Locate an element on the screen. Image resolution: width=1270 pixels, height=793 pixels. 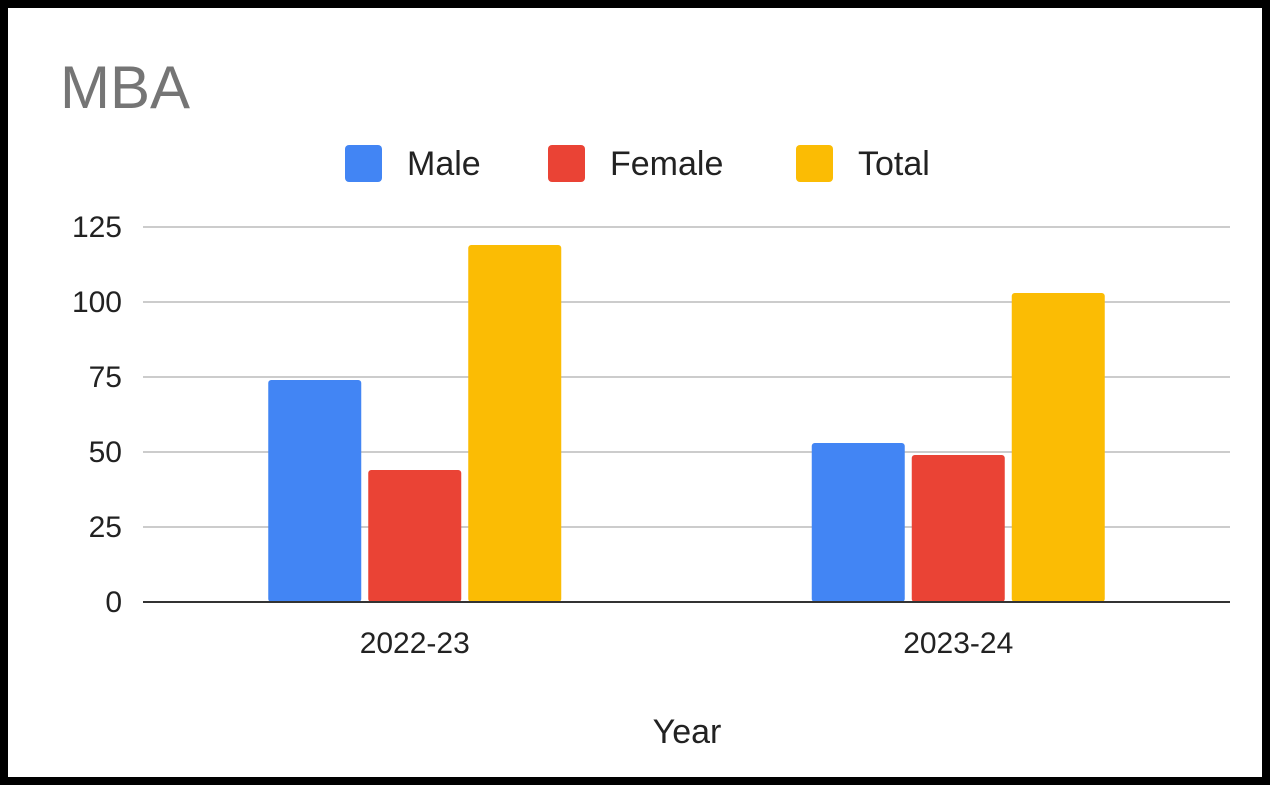
y-tick-label: 100 is located at coordinates (97, 302).